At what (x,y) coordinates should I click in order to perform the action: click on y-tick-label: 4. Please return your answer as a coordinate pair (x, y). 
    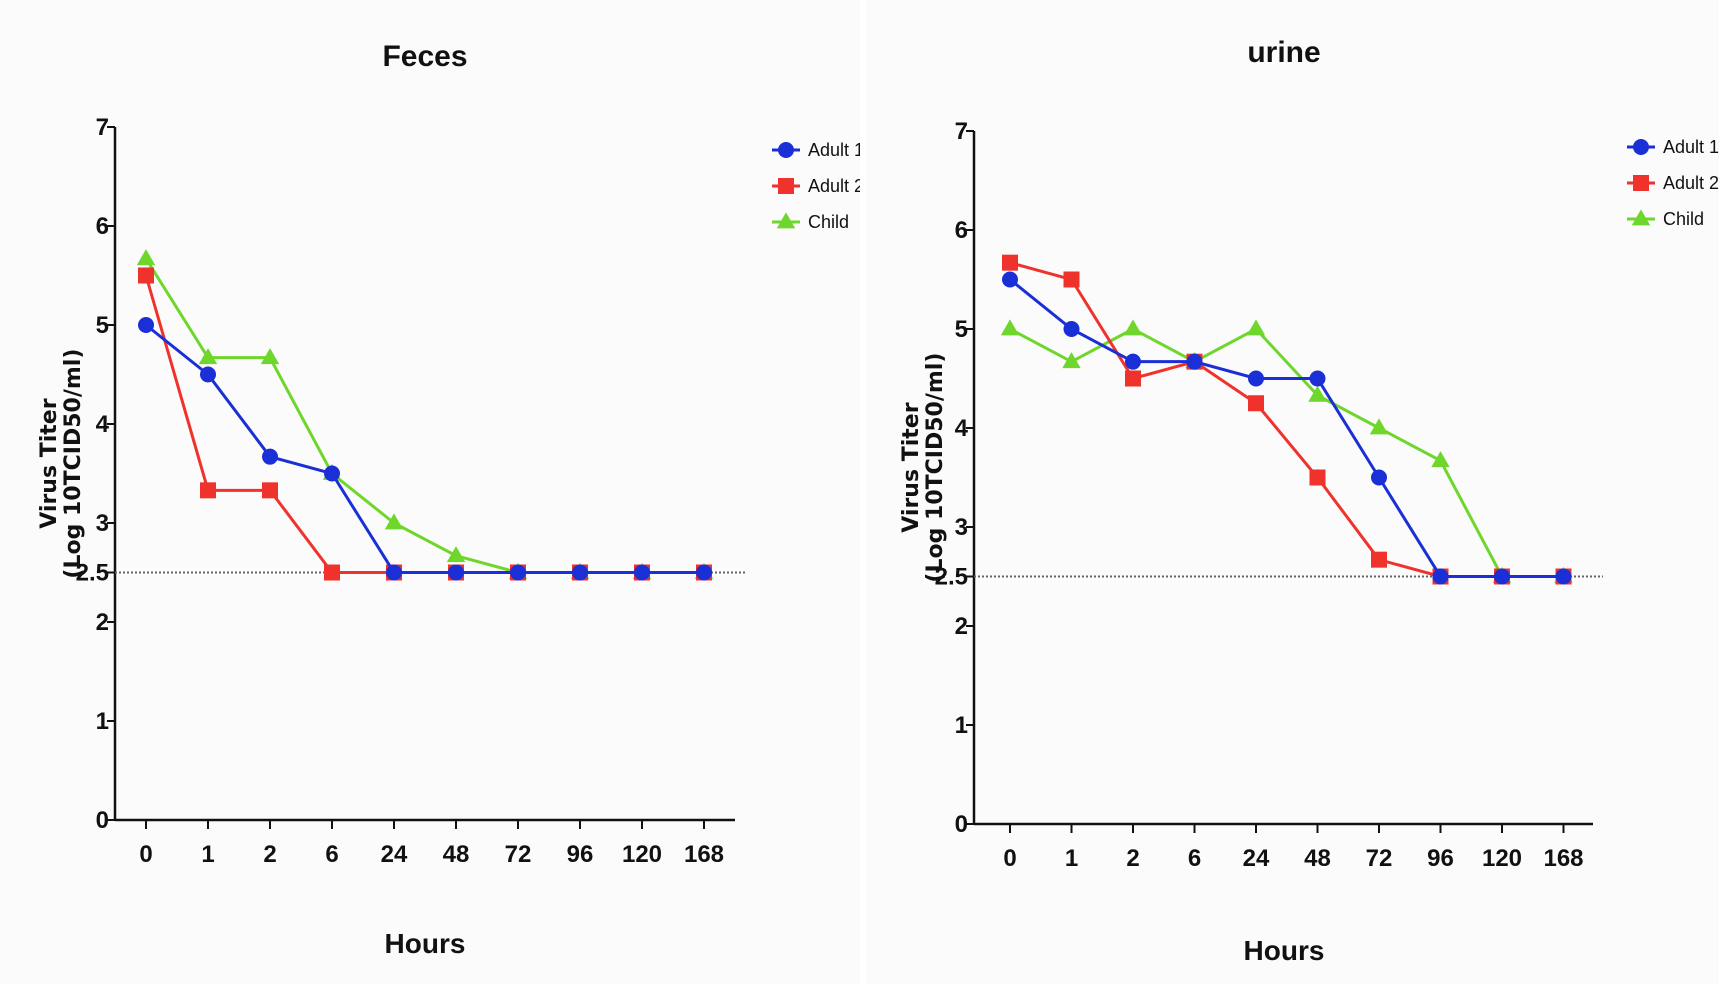
    Looking at the image, I should click on (962, 428).